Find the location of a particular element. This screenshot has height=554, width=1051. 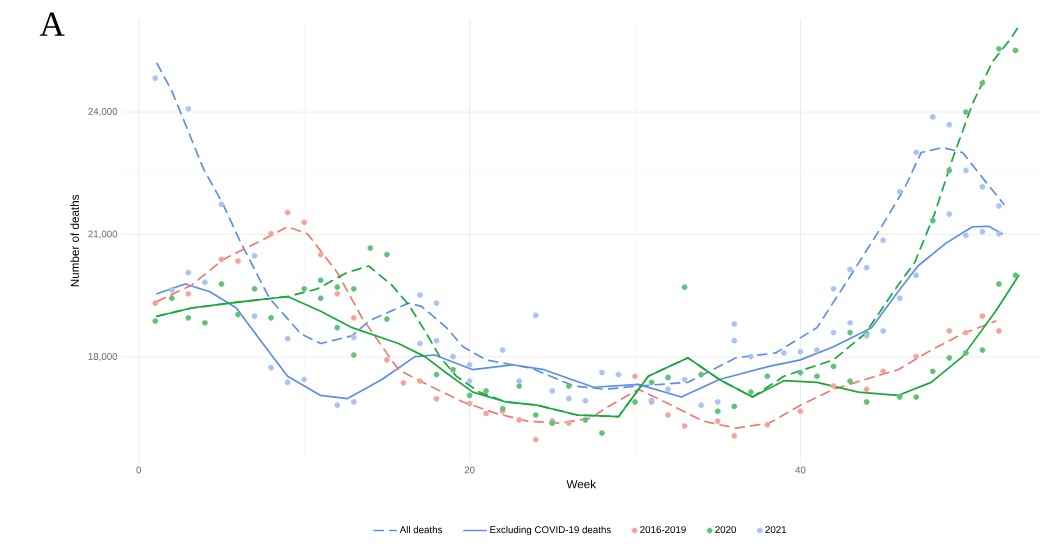

legend-label: 2016-2019 is located at coordinates (663, 529).